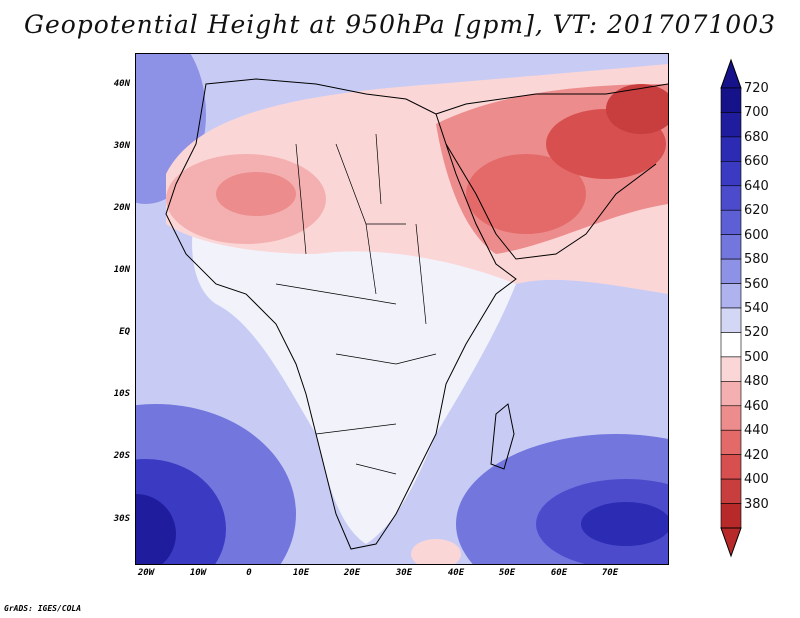 This screenshot has height=618, width=800. I want to click on lon-label-0: 0, so click(249, 573).